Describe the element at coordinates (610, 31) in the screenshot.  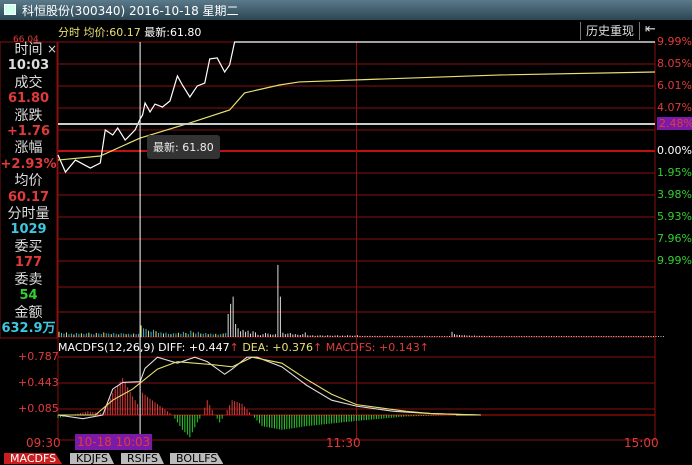
I see `history-replay-button: 历史重现` at that location.